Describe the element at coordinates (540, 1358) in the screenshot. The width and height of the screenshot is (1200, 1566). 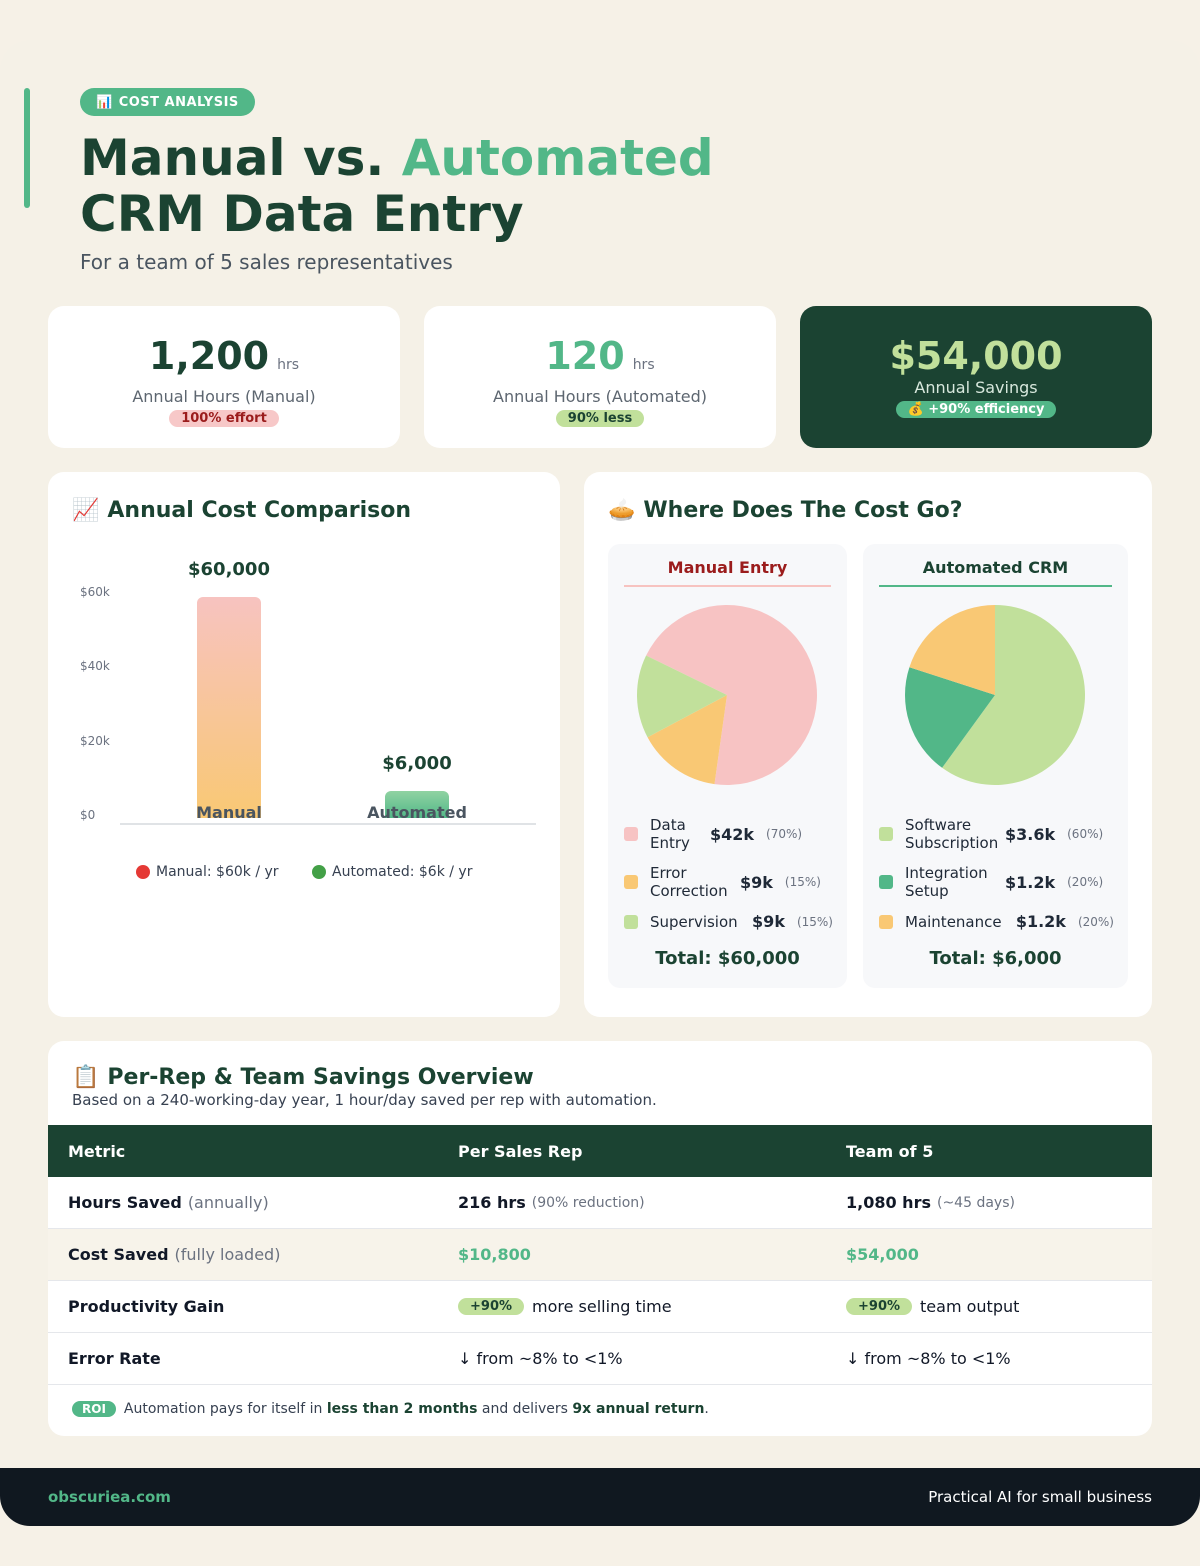
I see `rep-value: ↓ from ~8% to <1%` at that location.